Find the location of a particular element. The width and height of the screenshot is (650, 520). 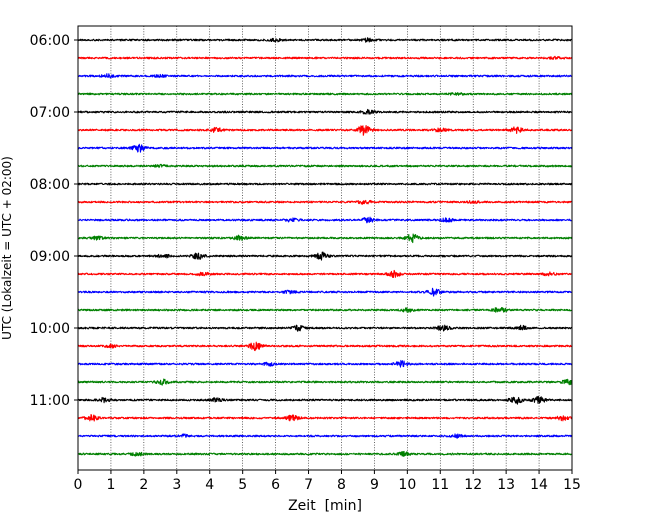

y-tick-label: 09:00 is located at coordinates (50, 257).